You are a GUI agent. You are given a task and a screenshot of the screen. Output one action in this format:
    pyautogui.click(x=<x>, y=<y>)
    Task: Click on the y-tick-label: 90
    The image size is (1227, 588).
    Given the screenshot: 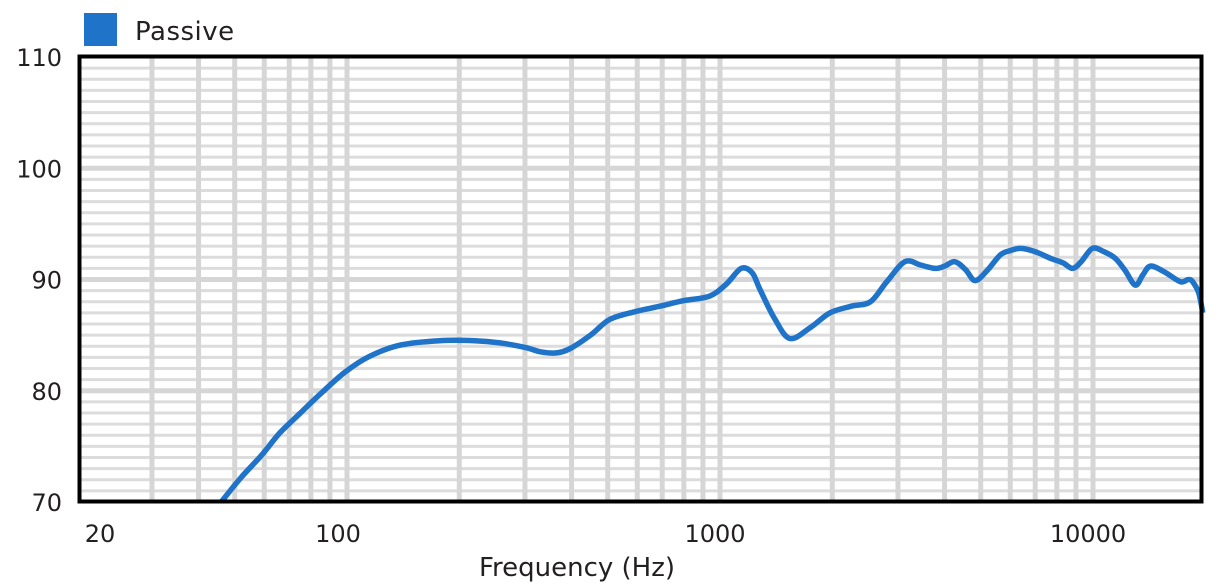 What is the action you would take?
    pyautogui.click(x=46, y=281)
    